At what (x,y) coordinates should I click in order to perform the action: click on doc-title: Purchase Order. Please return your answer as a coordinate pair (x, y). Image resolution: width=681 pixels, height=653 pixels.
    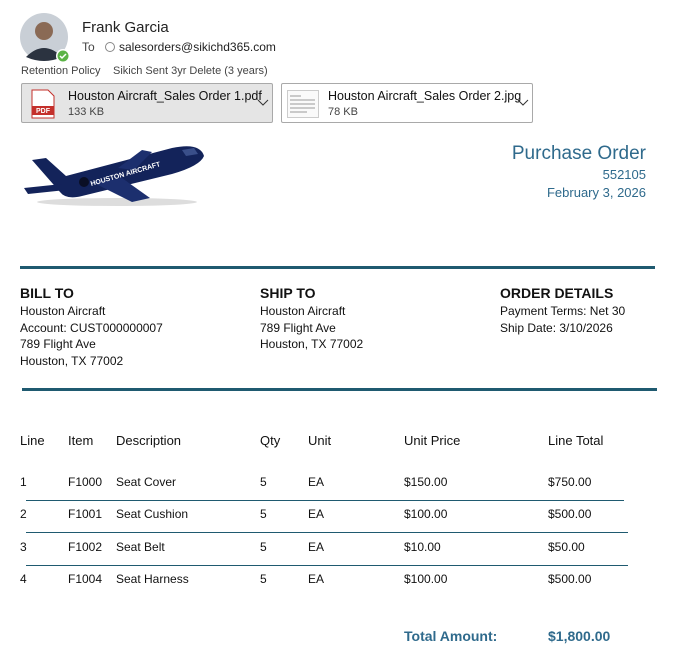
    Looking at the image, I should click on (578, 153).